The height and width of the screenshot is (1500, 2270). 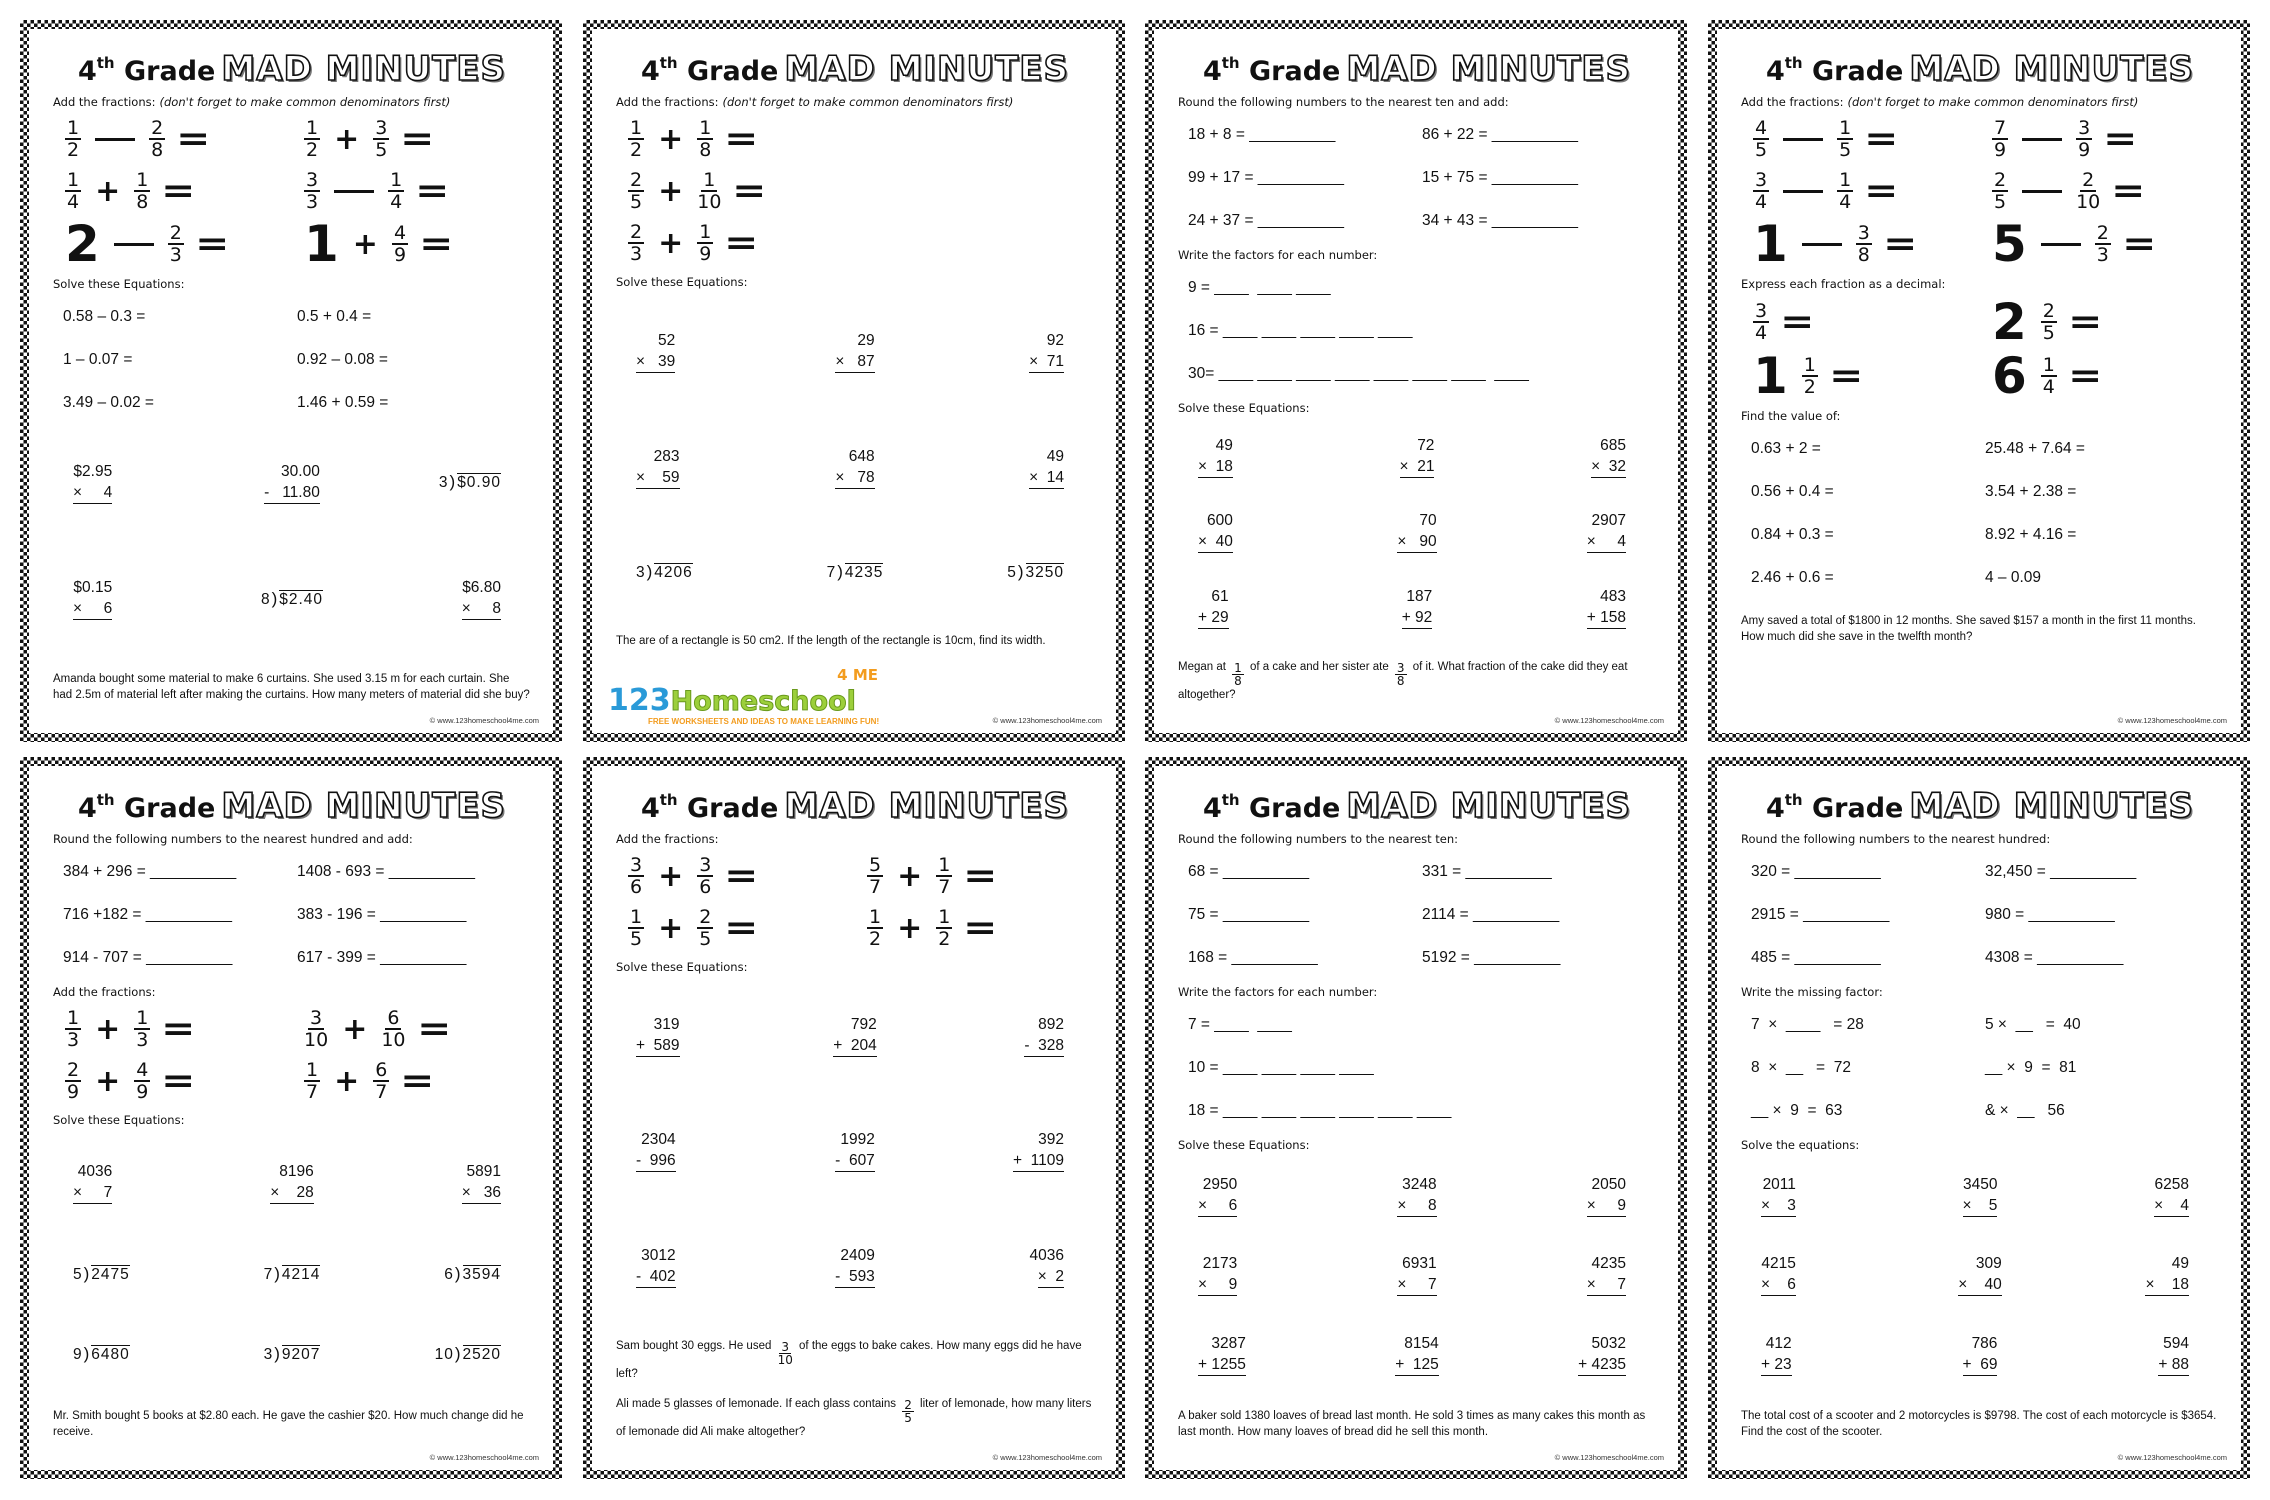 I want to click on fraction-row: 14+18=33—14=, so click(x=292, y=191).